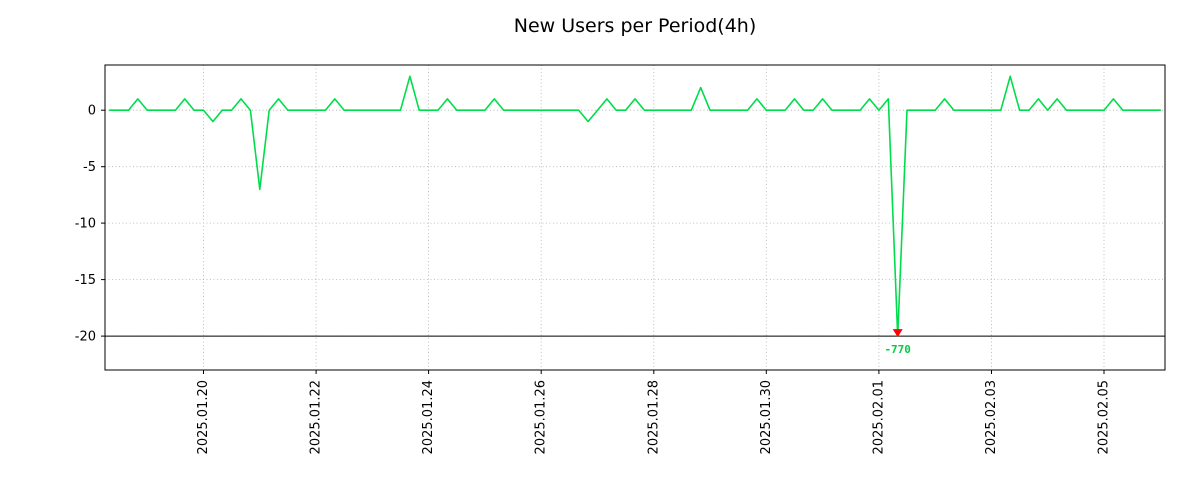 The image size is (1200, 500). I want to click on svg-text: -770, so click(897, 349).